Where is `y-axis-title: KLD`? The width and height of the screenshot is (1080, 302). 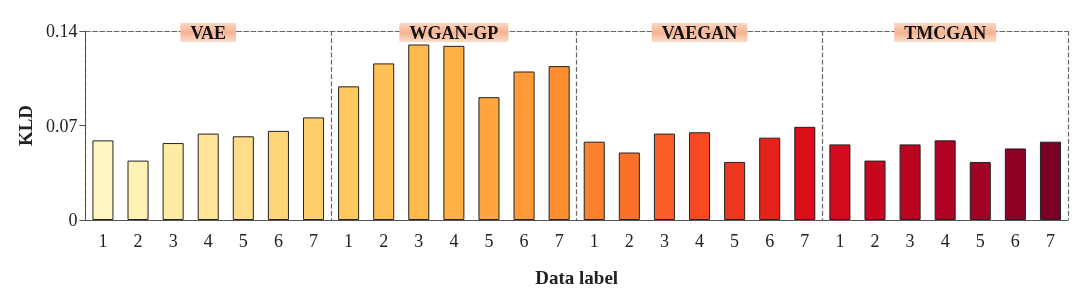 y-axis-title: KLD is located at coordinates (25, 125).